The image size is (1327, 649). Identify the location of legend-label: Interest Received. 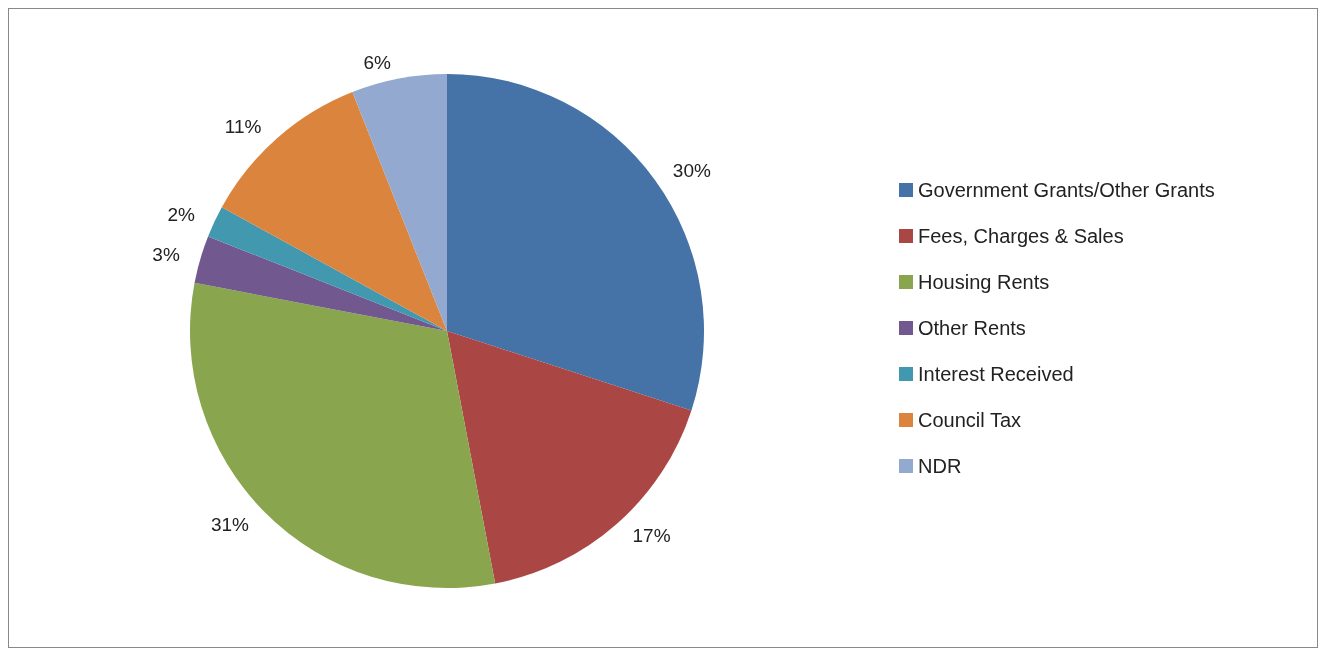
(996, 374).